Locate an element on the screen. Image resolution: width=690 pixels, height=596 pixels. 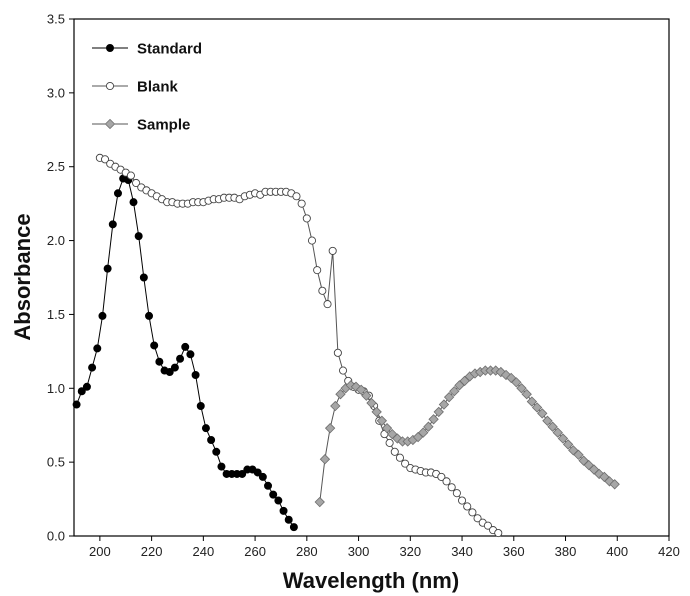
legend-label: Sample is located at coordinates (163, 125).